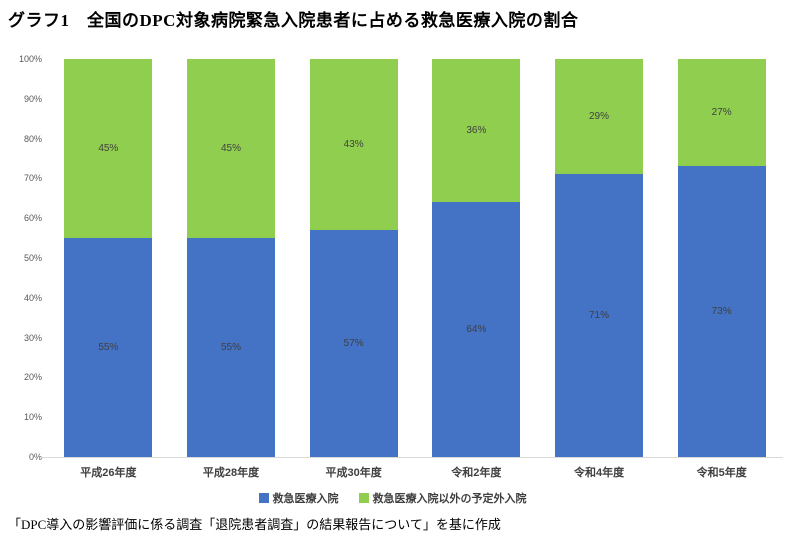 The width and height of the screenshot is (785, 550). I want to click on legend-label-unplanned: 救急医療入院以外の予定外入院, so click(449, 499).